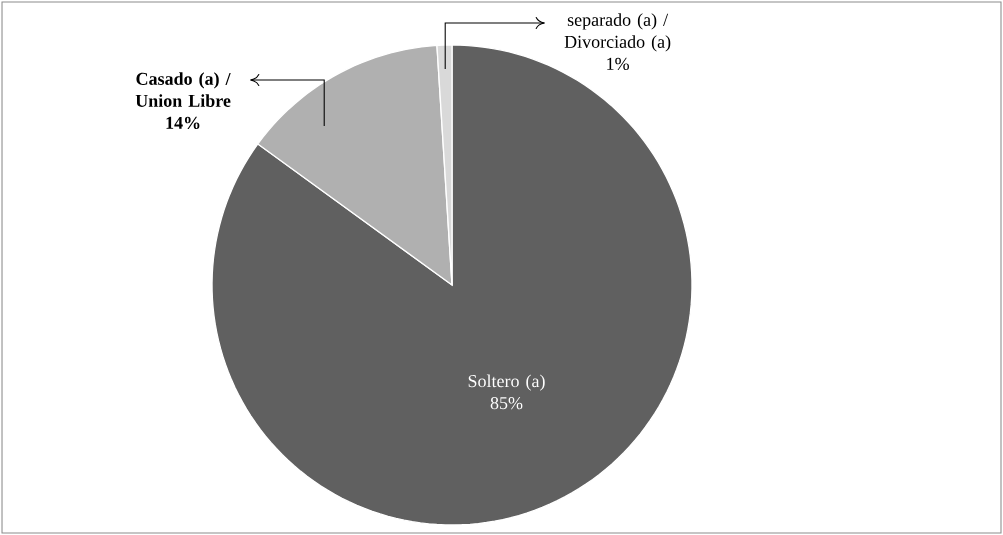 The image size is (1003, 535). Describe the element at coordinates (183, 122) in the screenshot. I see `data-label: 14%` at that location.